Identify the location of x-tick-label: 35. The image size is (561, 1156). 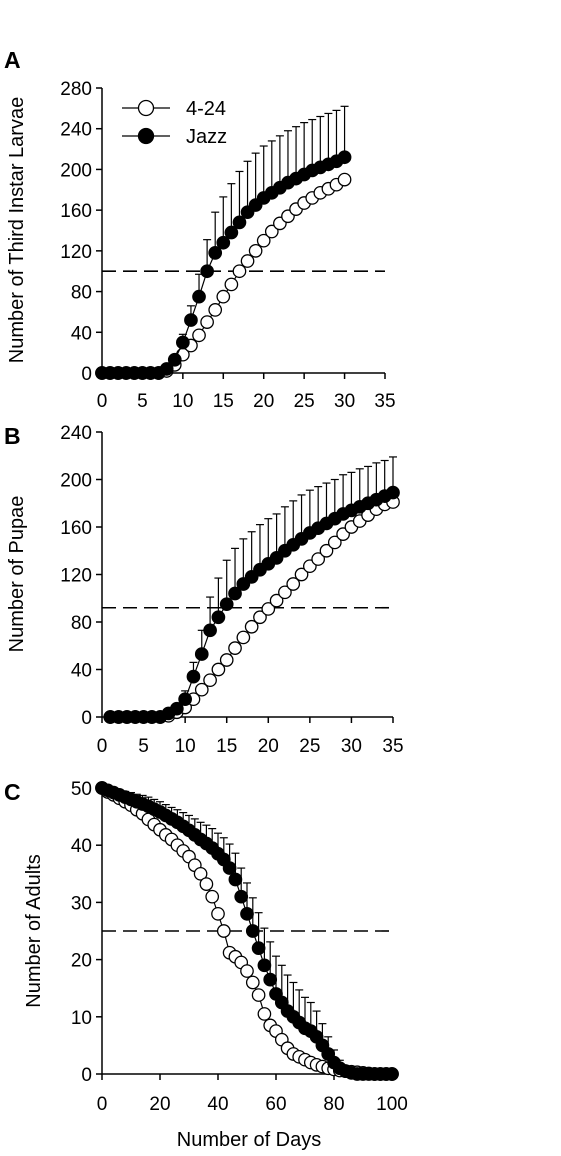
(384, 401).